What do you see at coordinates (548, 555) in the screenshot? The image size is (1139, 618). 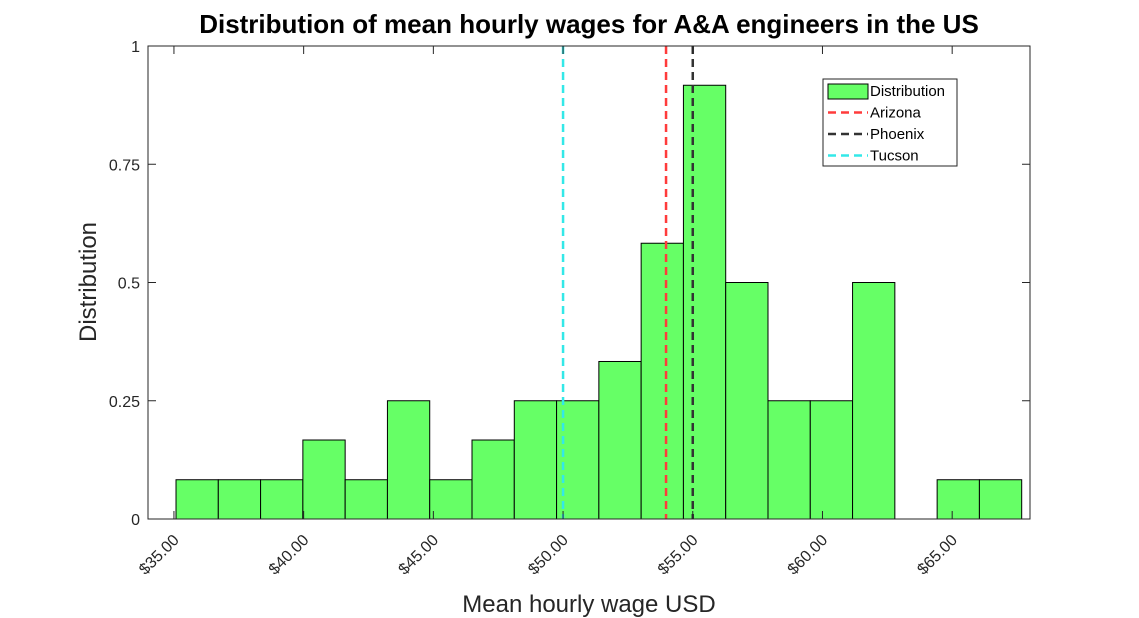 I see `x-tick-label: $50.00` at bounding box center [548, 555].